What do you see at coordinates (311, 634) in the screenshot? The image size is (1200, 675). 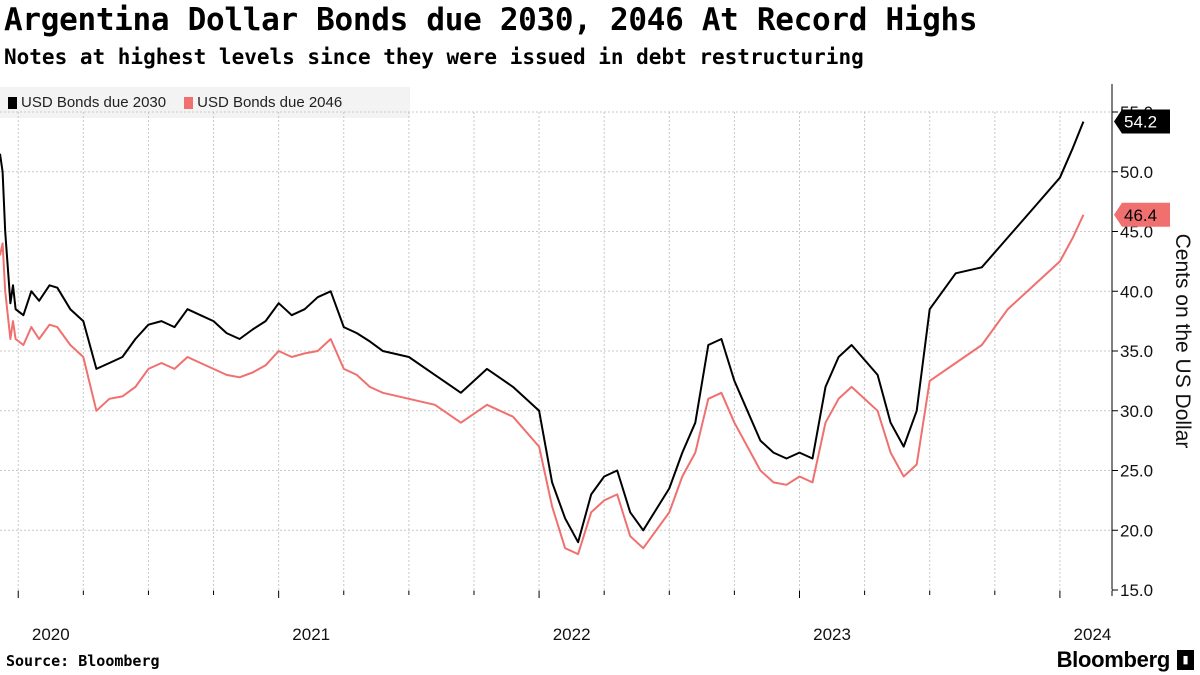 I see `x-tick-label: 2021` at bounding box center [311, 634].